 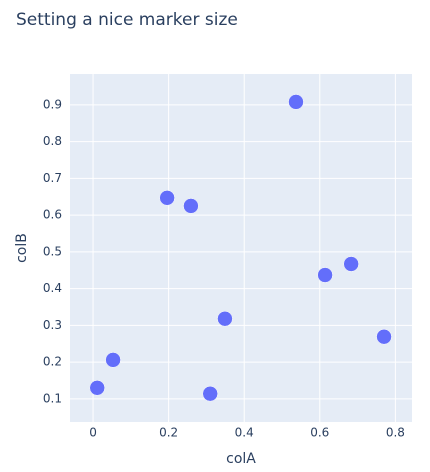 What do you see at coordinates (93, 433) in the screenshot?
I see `x-tick-label: 0` at bounding box center [93, 433].